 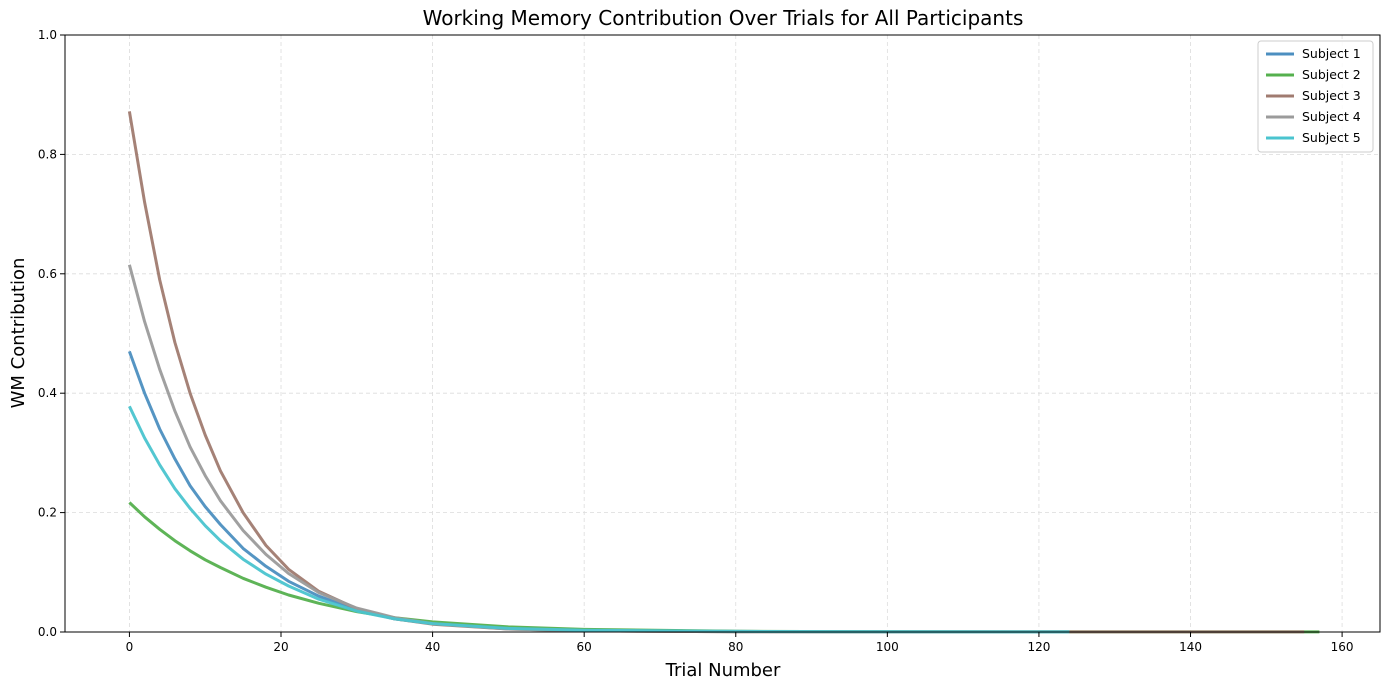 I want to click on x-axis-label: Trial Number, so click(x=723, y=670).